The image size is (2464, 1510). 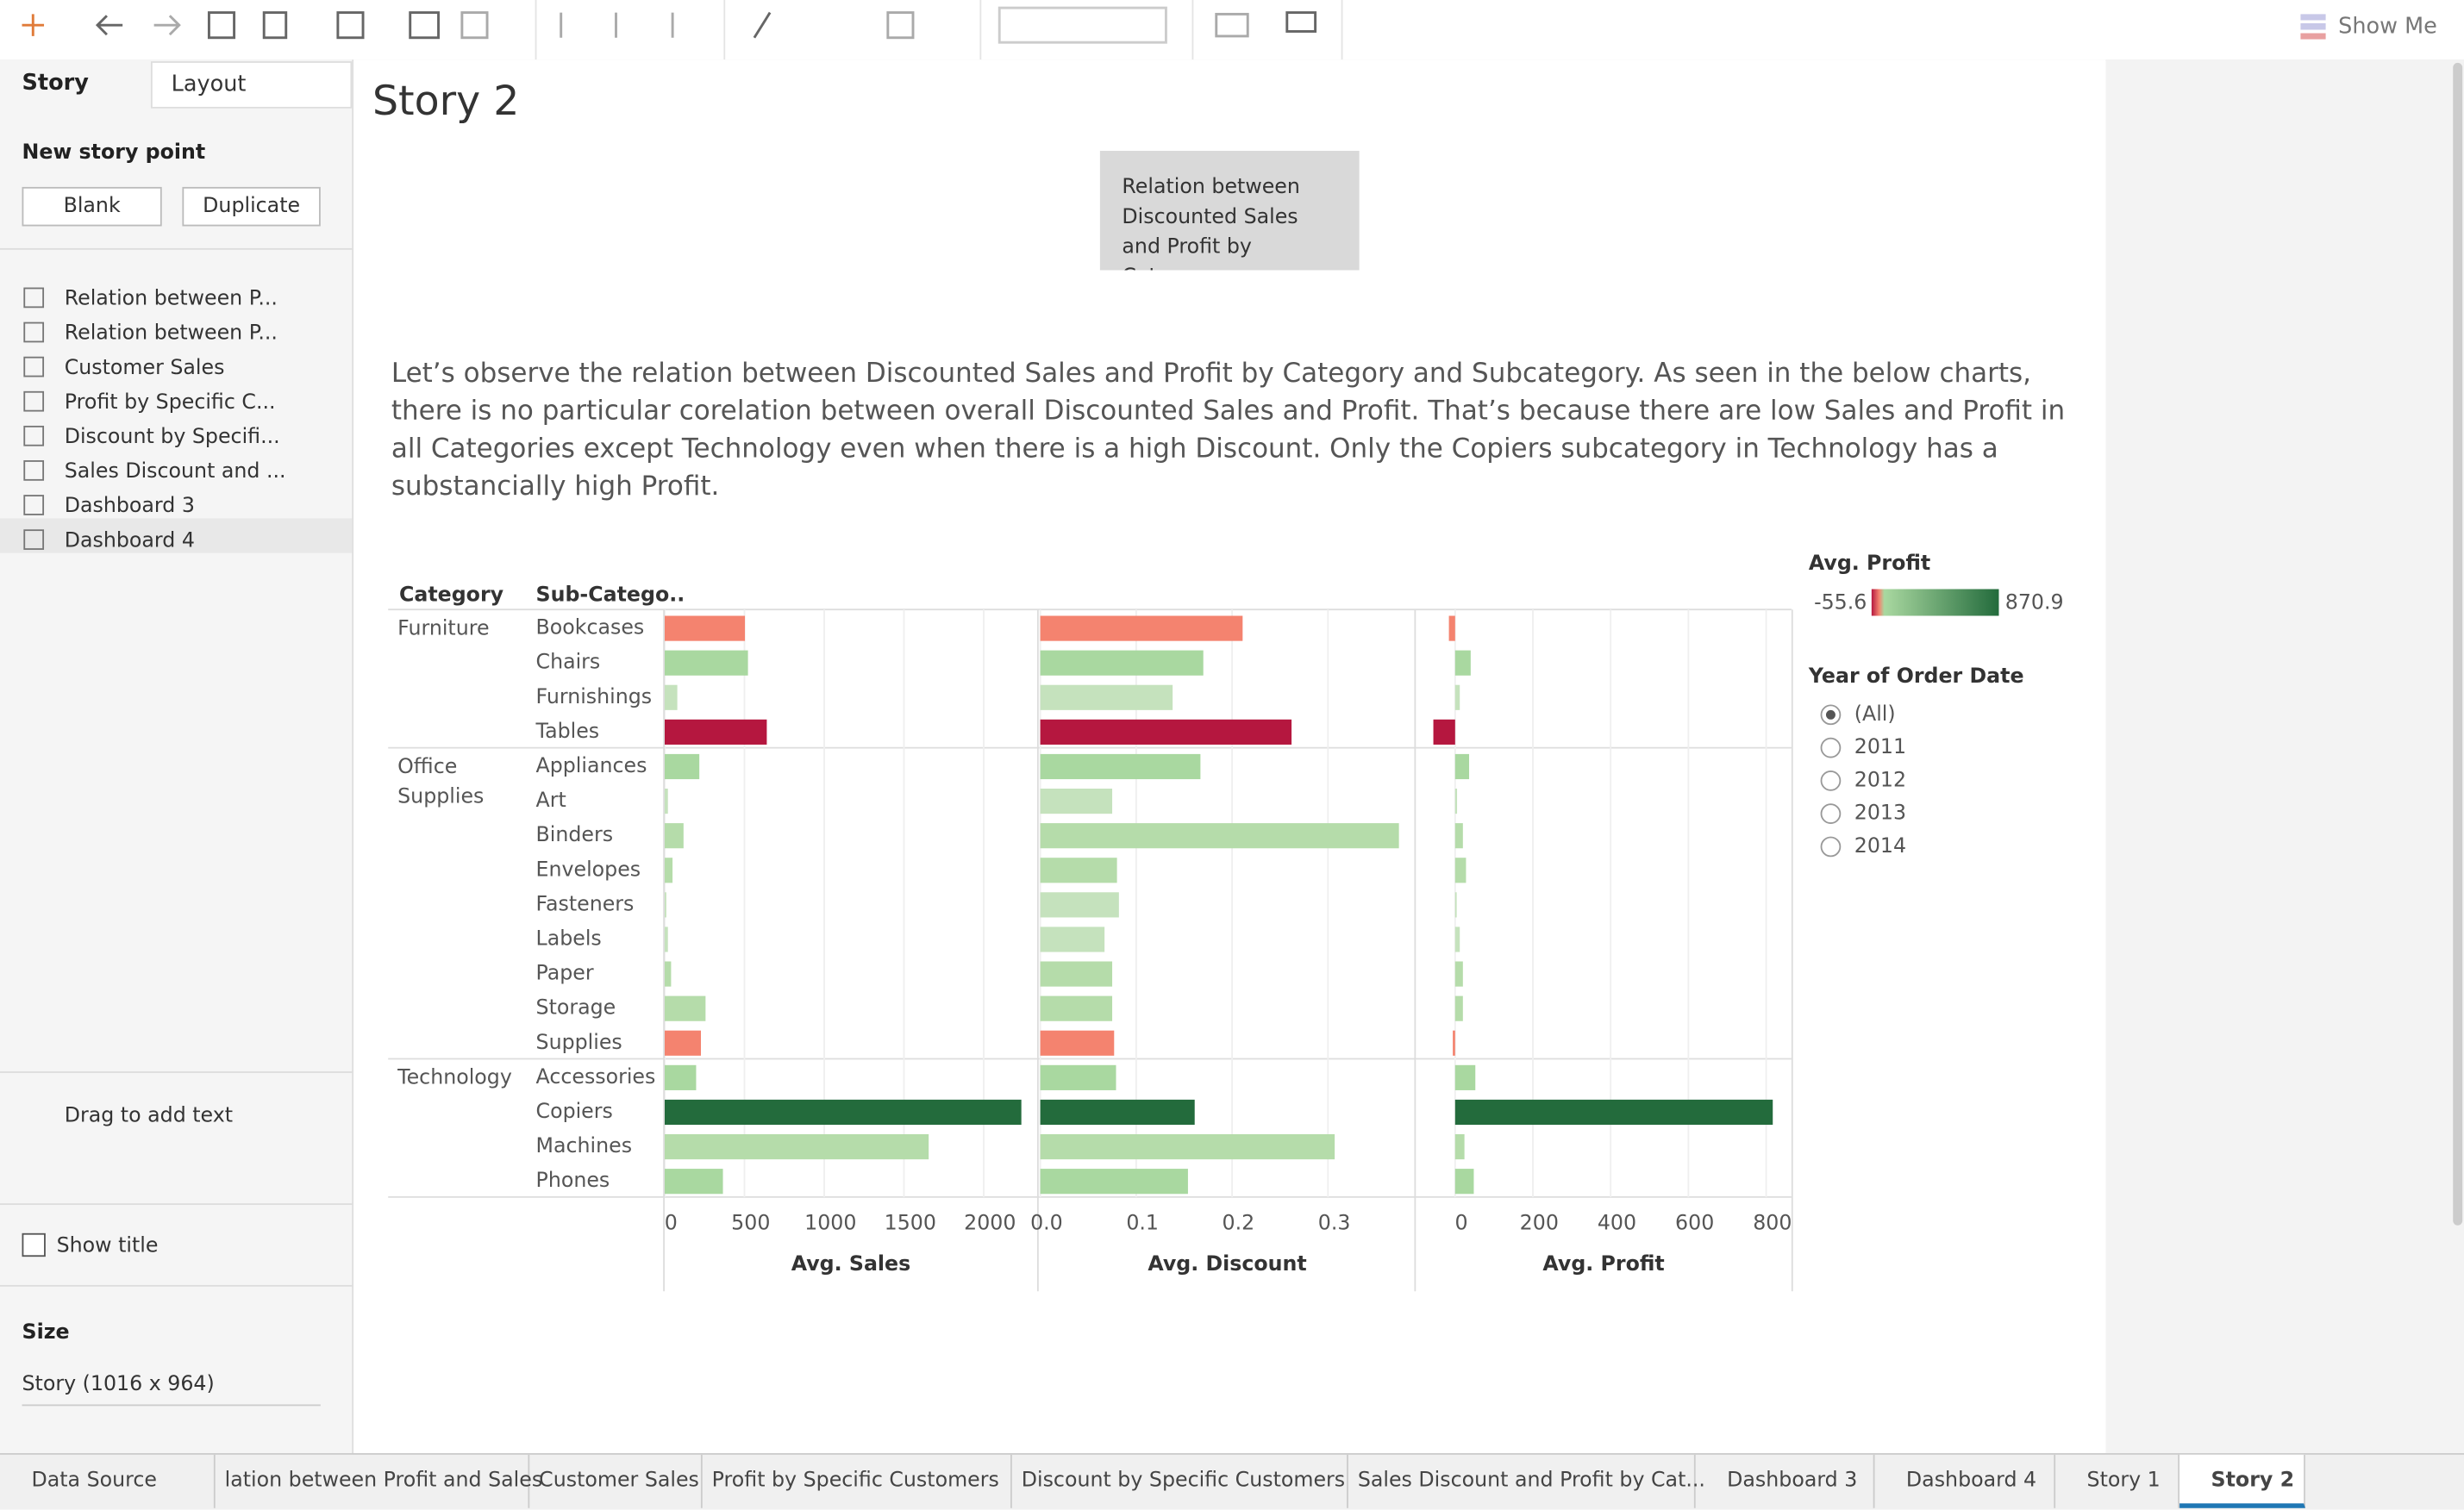 I want to click on sheet-tab: Story 2, so click(x=2242, y=1481).